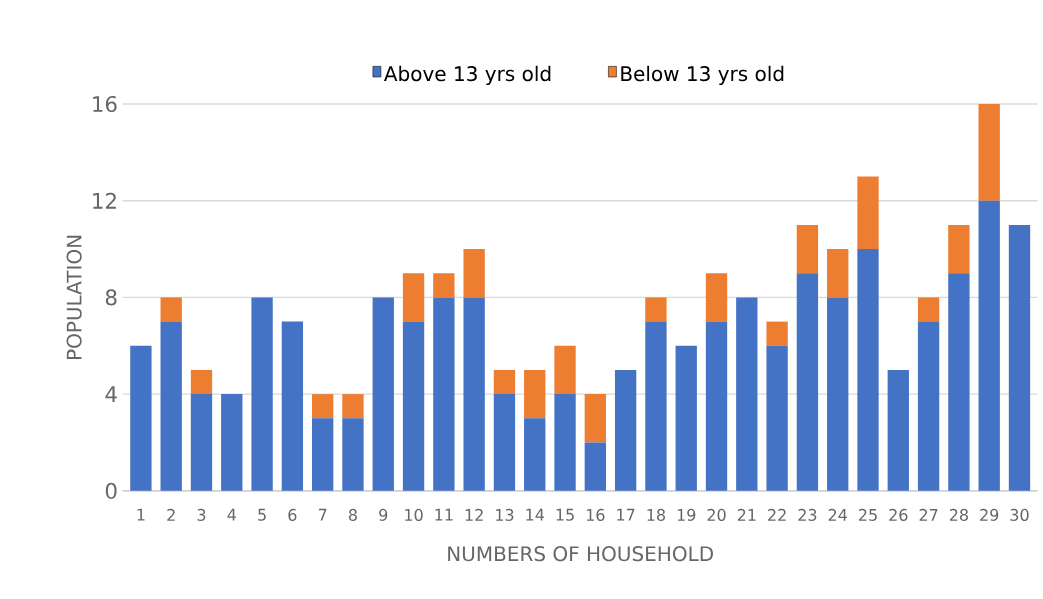 The width and height of the screenshot is (1043, 599). Describe the element at coordinates (141, 514) in the screenshot. I see `x-tick-label: 1` at that location.